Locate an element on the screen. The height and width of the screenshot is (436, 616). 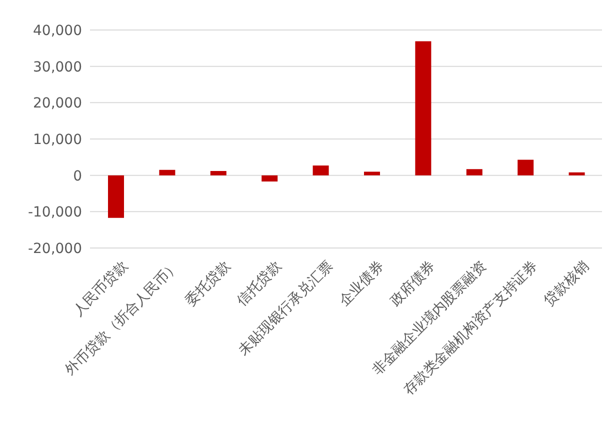
y-tick-label: 40,000 is located at coordinates (57, 30).